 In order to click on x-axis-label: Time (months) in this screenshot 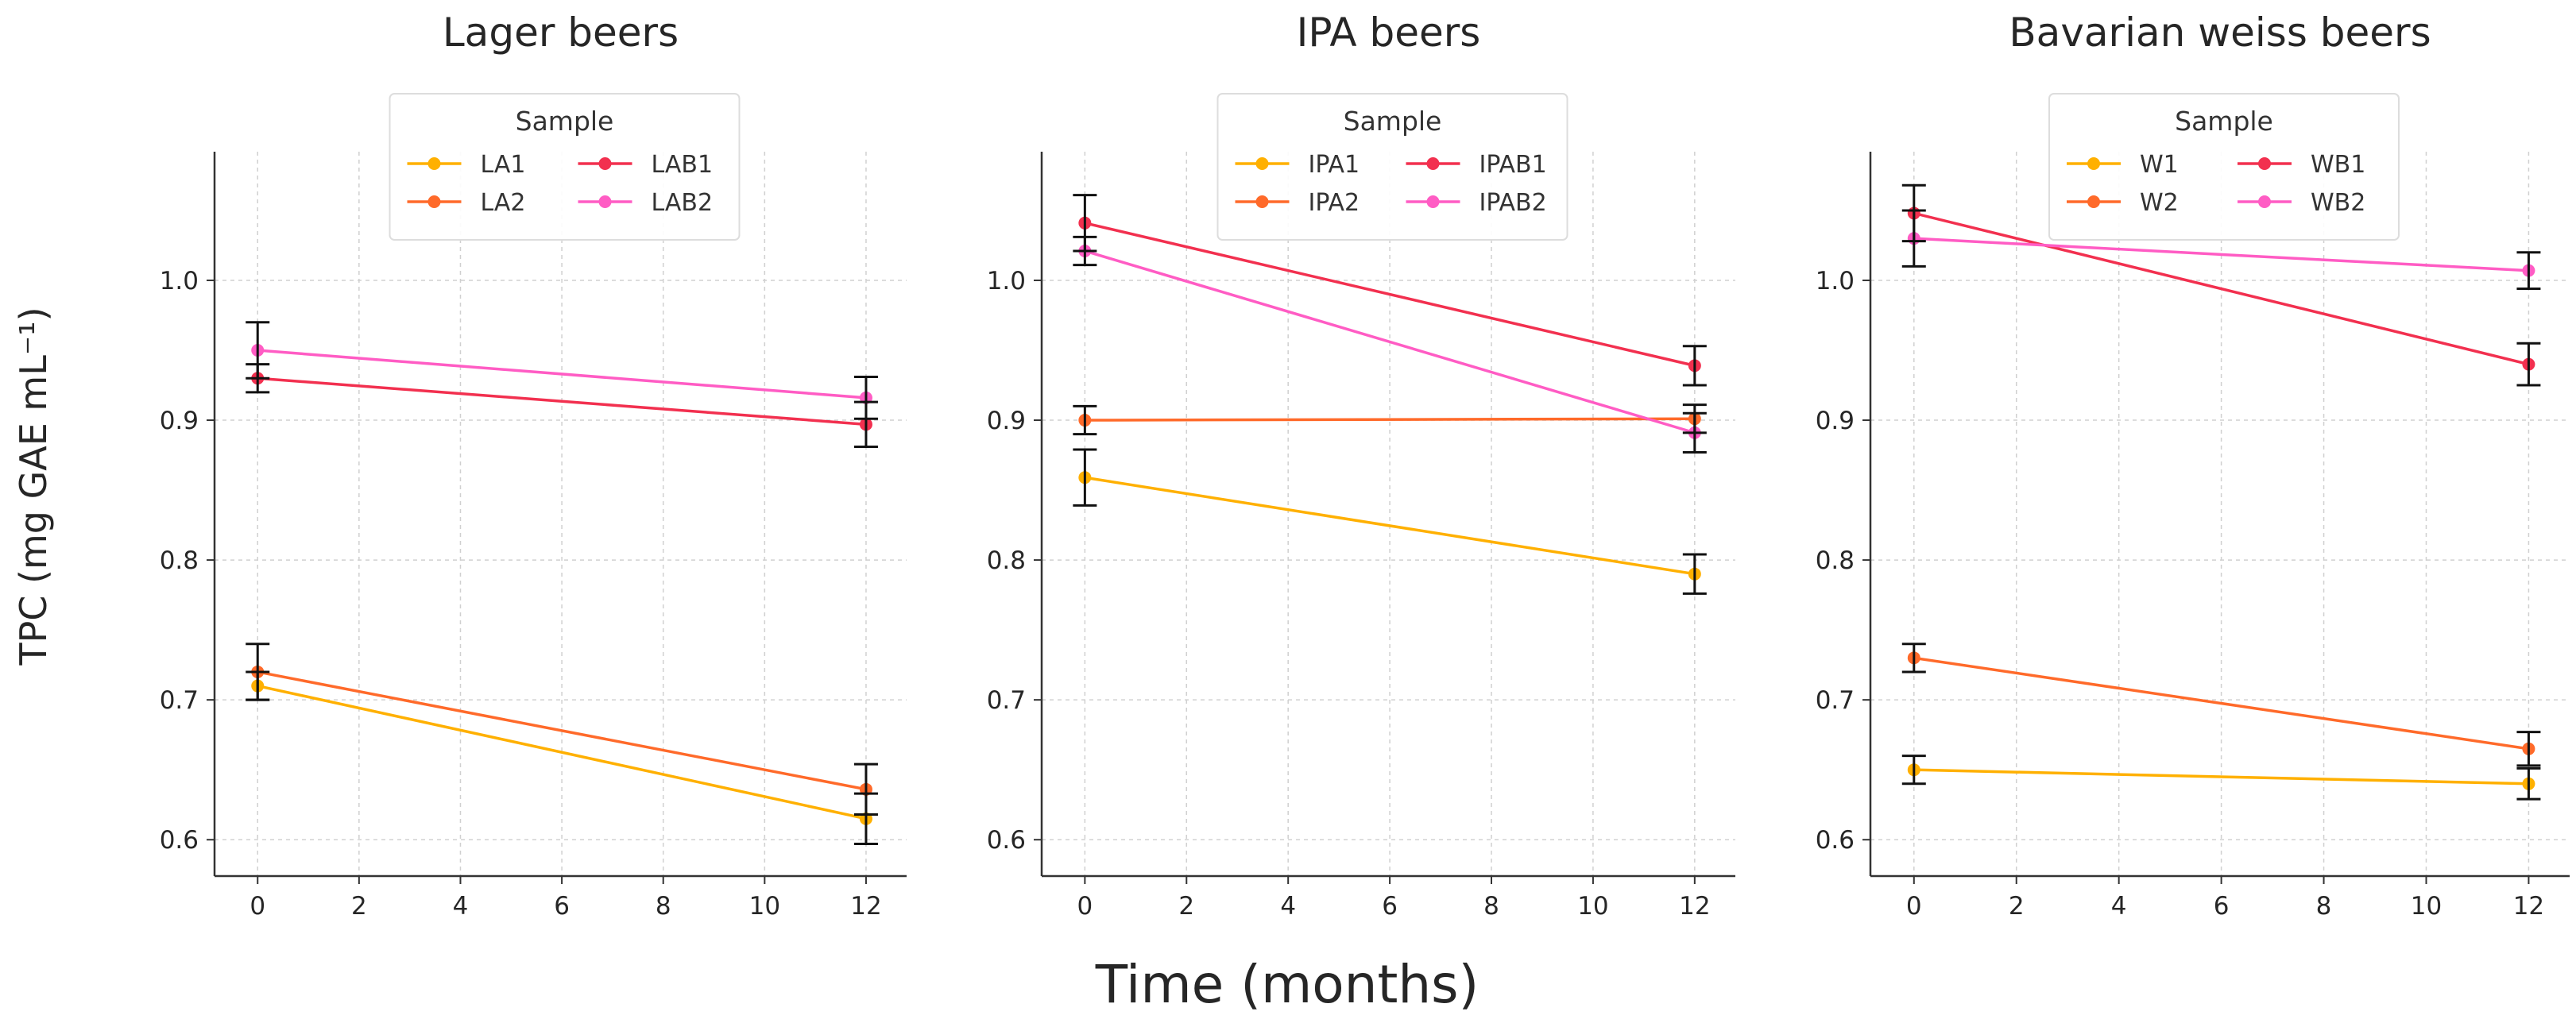, I will do `click(1287, 984)`.